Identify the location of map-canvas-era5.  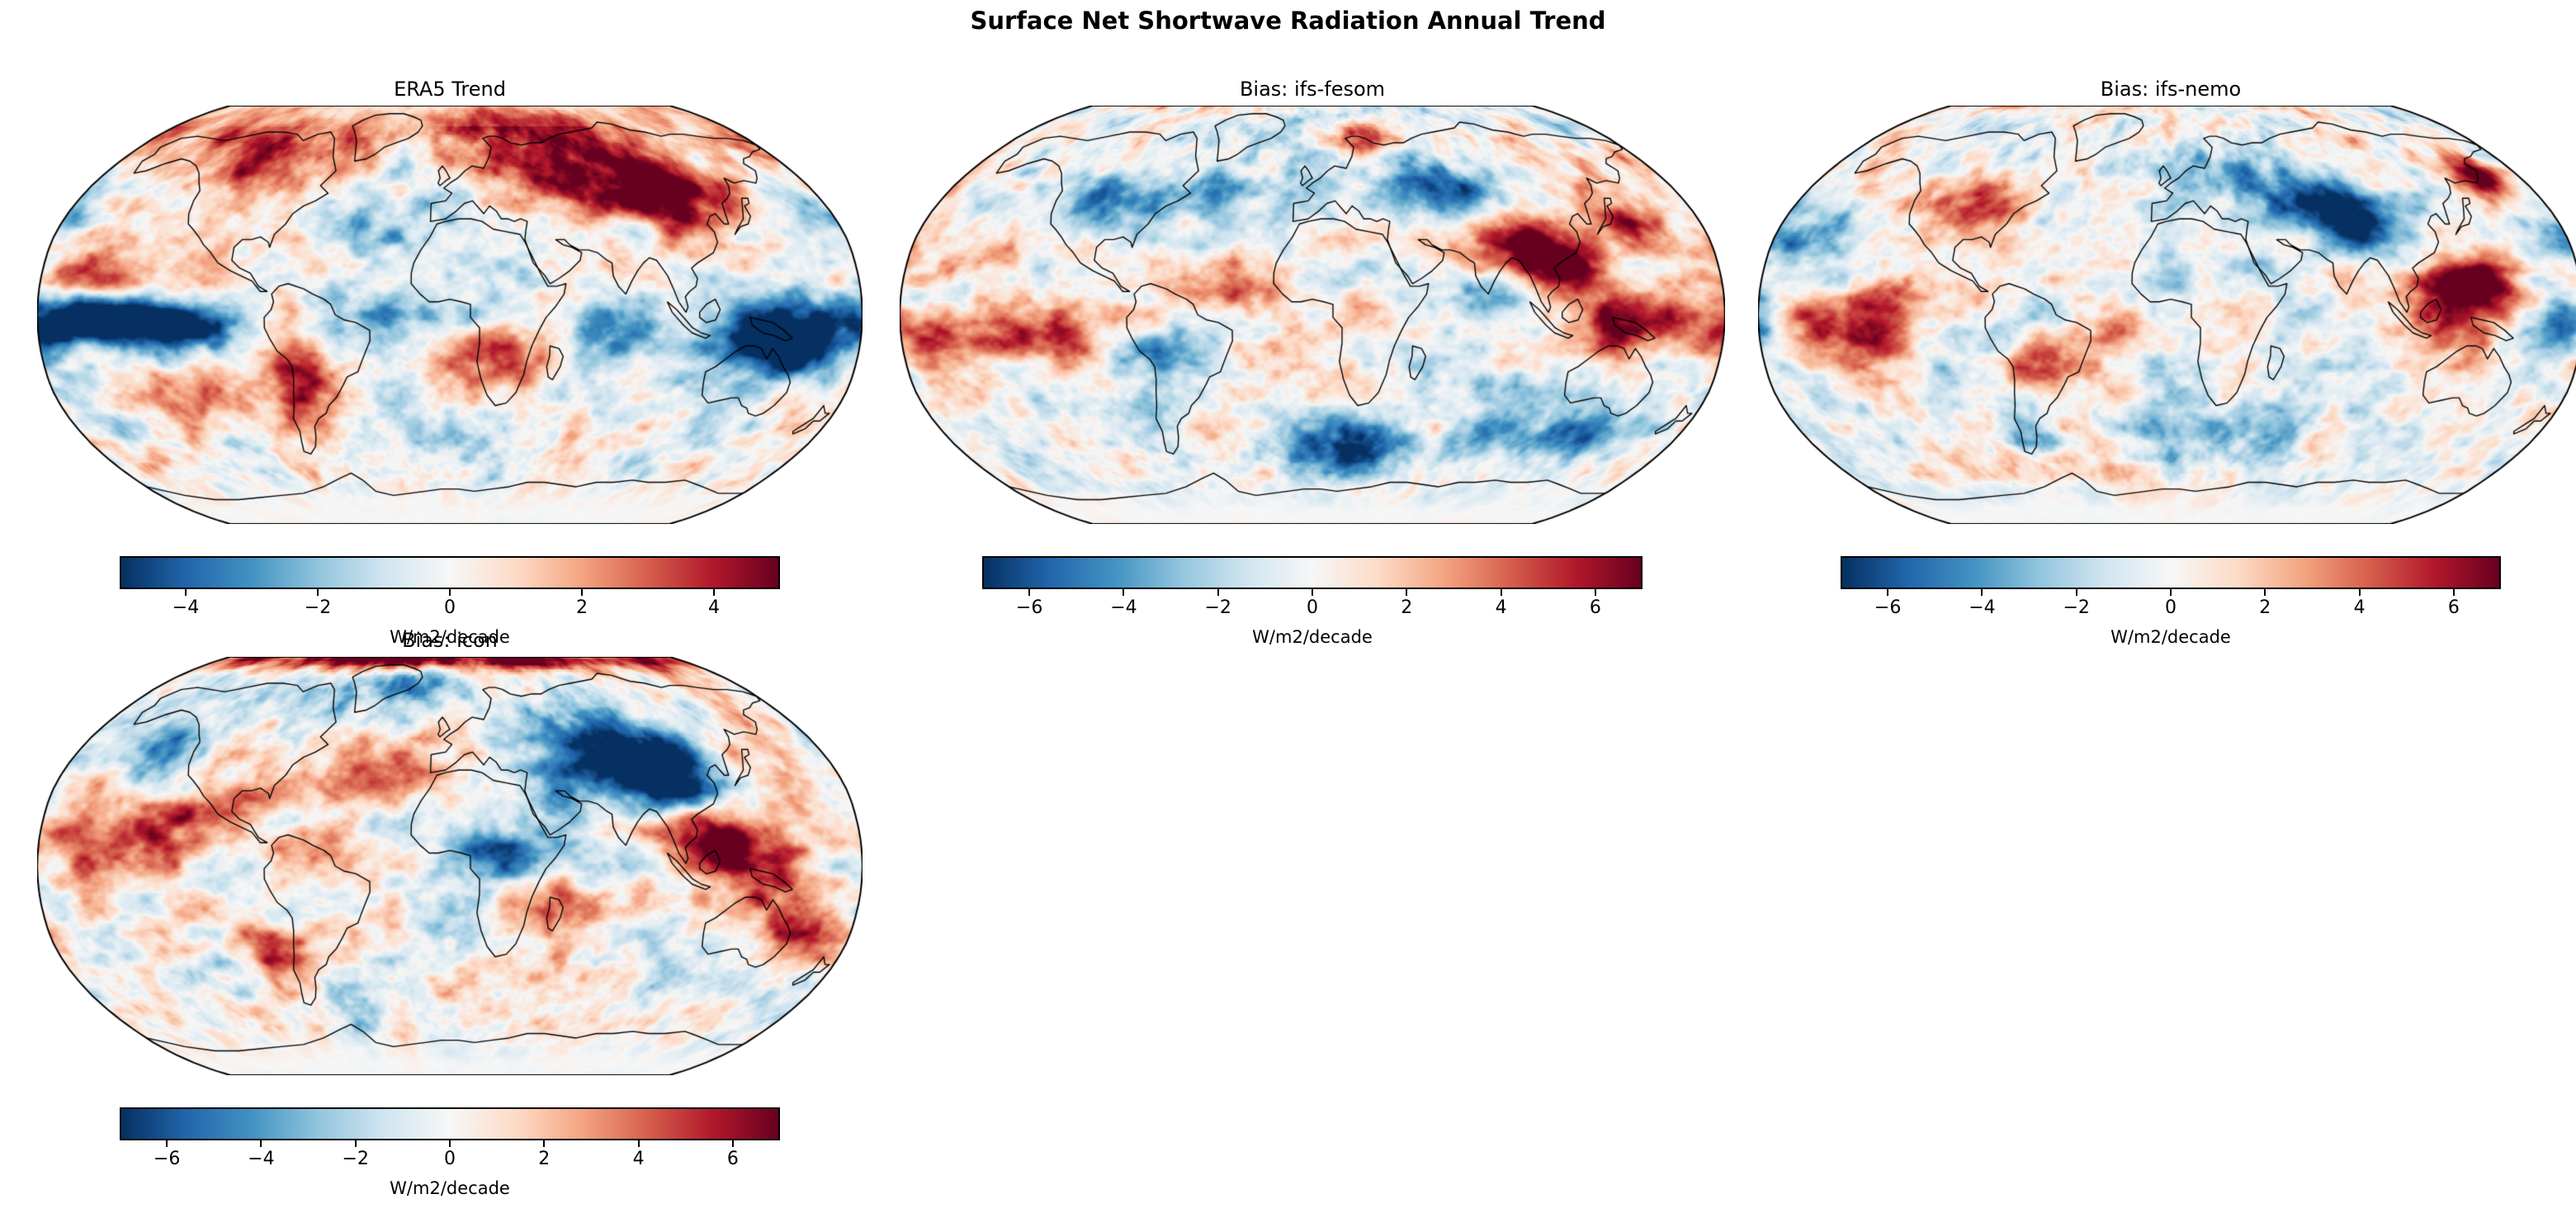
(450, 315).